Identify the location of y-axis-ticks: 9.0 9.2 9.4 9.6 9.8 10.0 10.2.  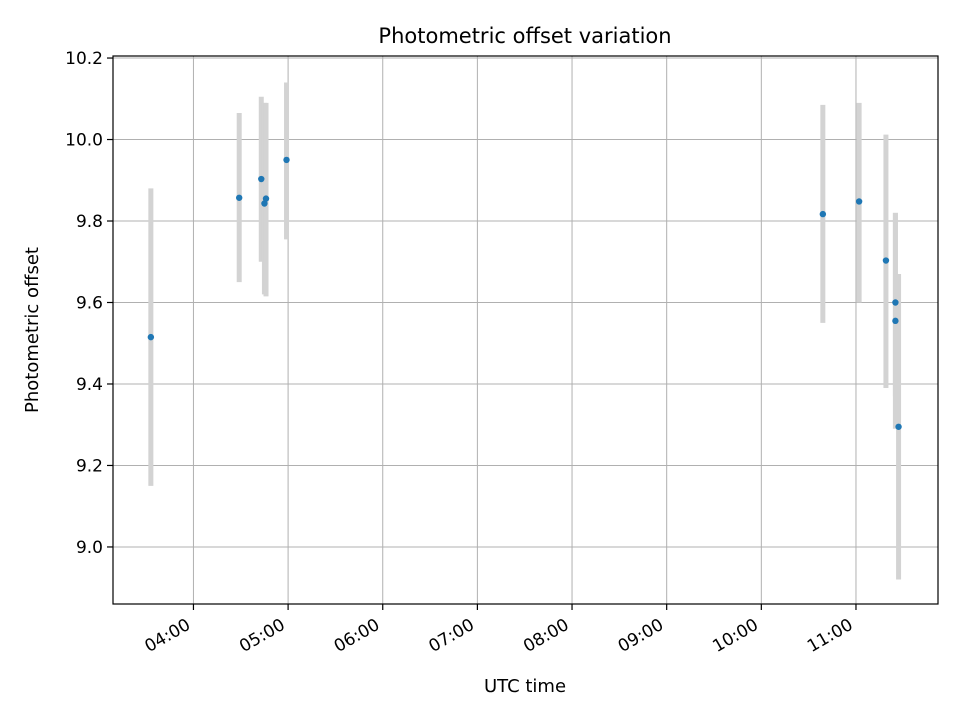
(89, 303).